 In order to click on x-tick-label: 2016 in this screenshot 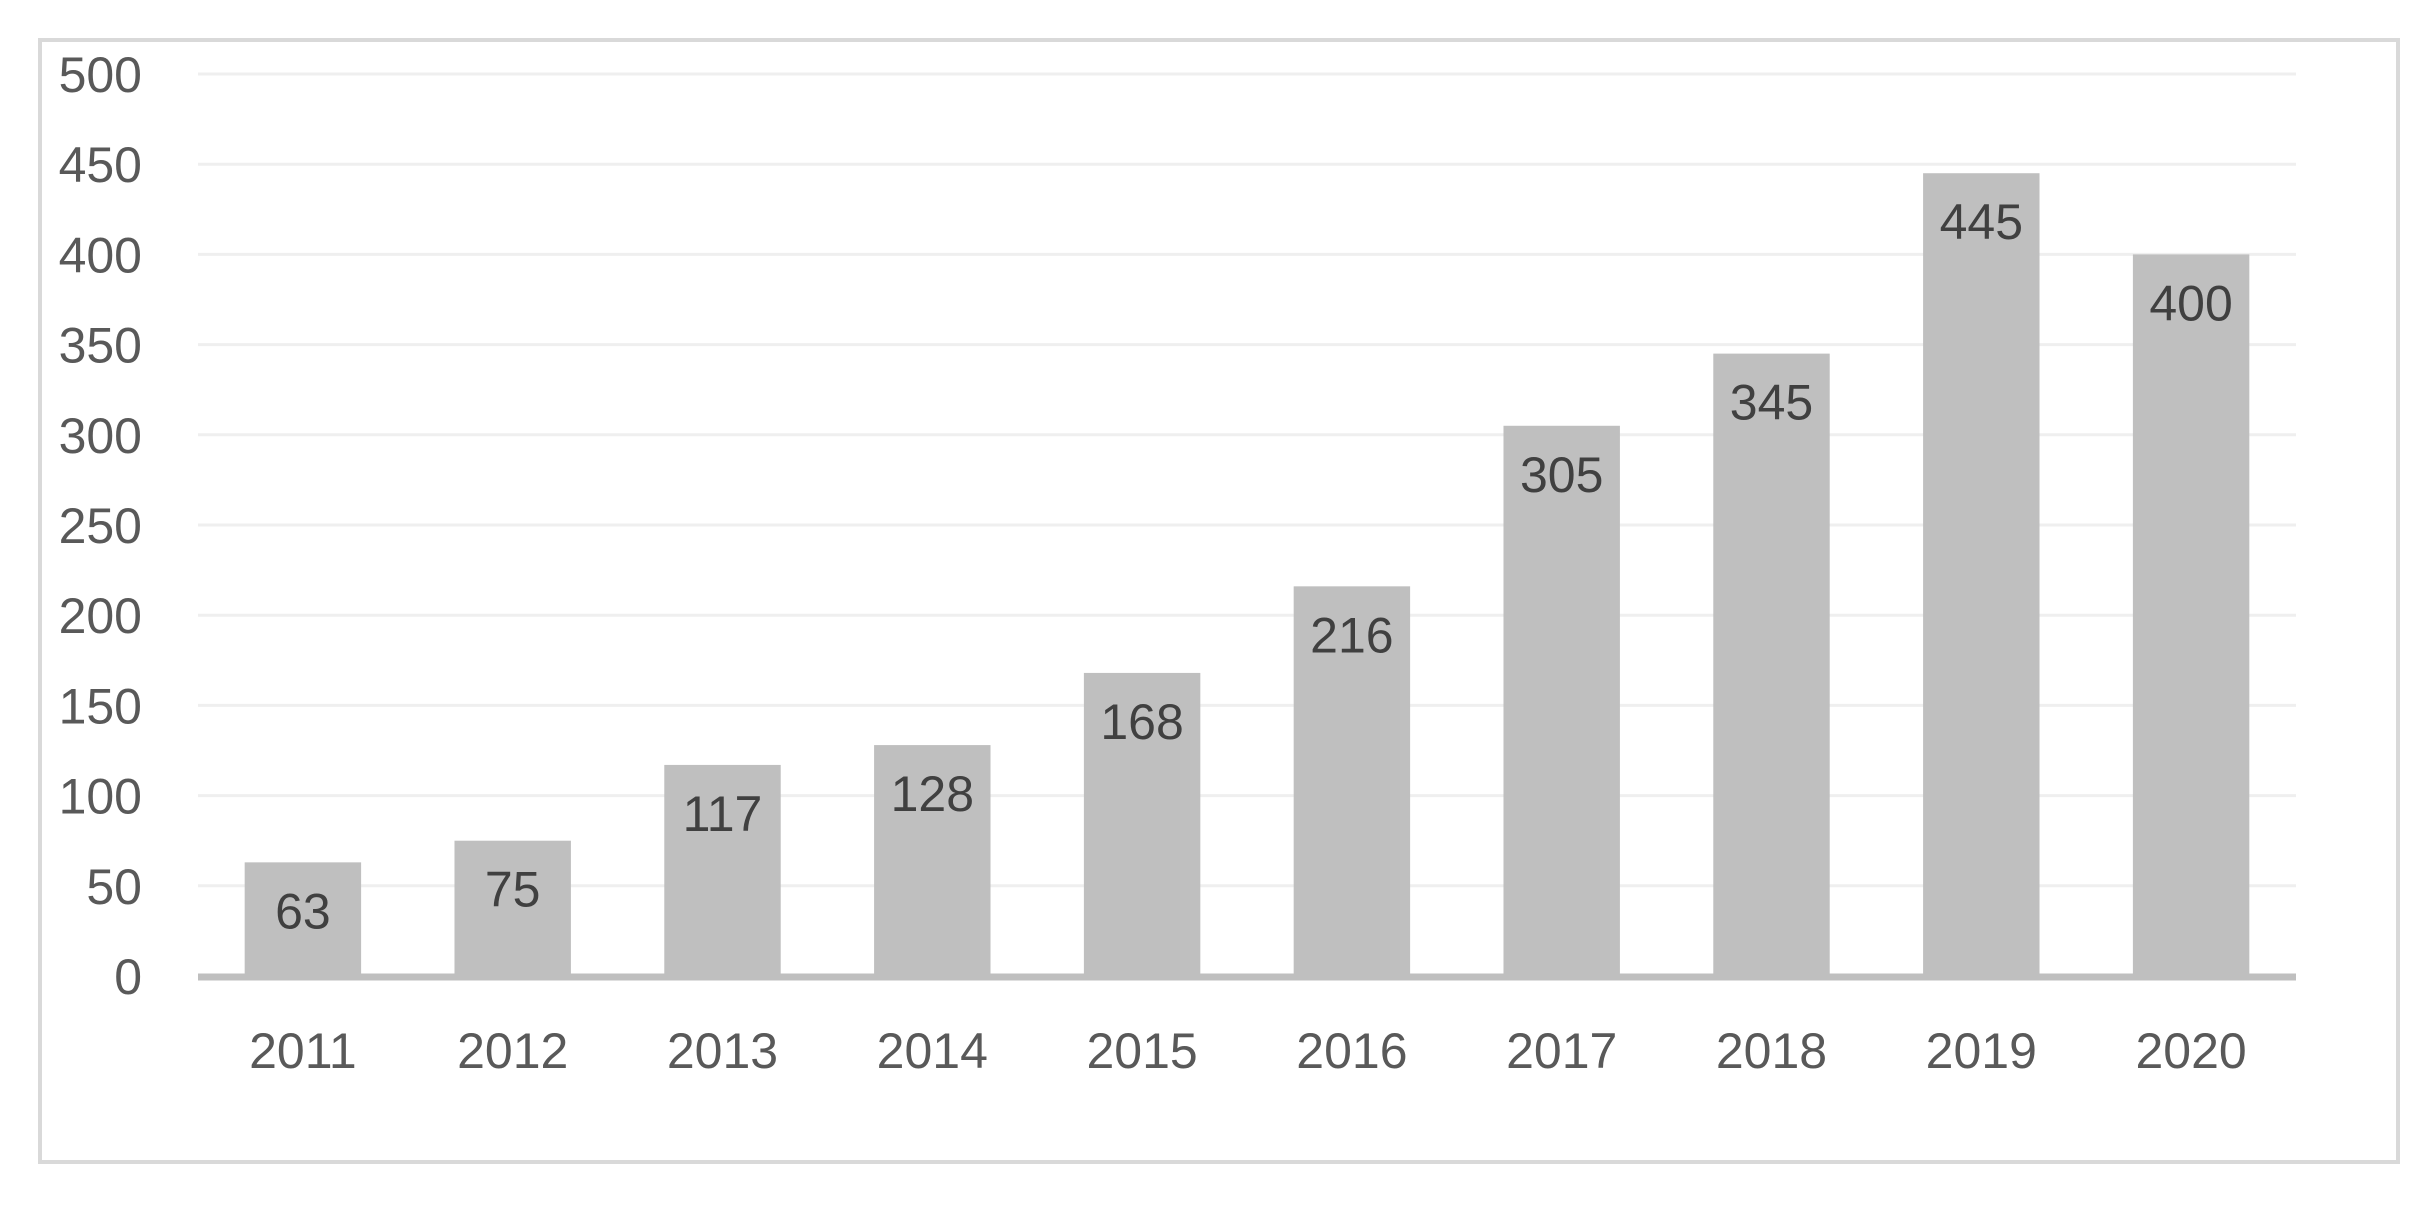, I will do `click(1351, 1051)`.